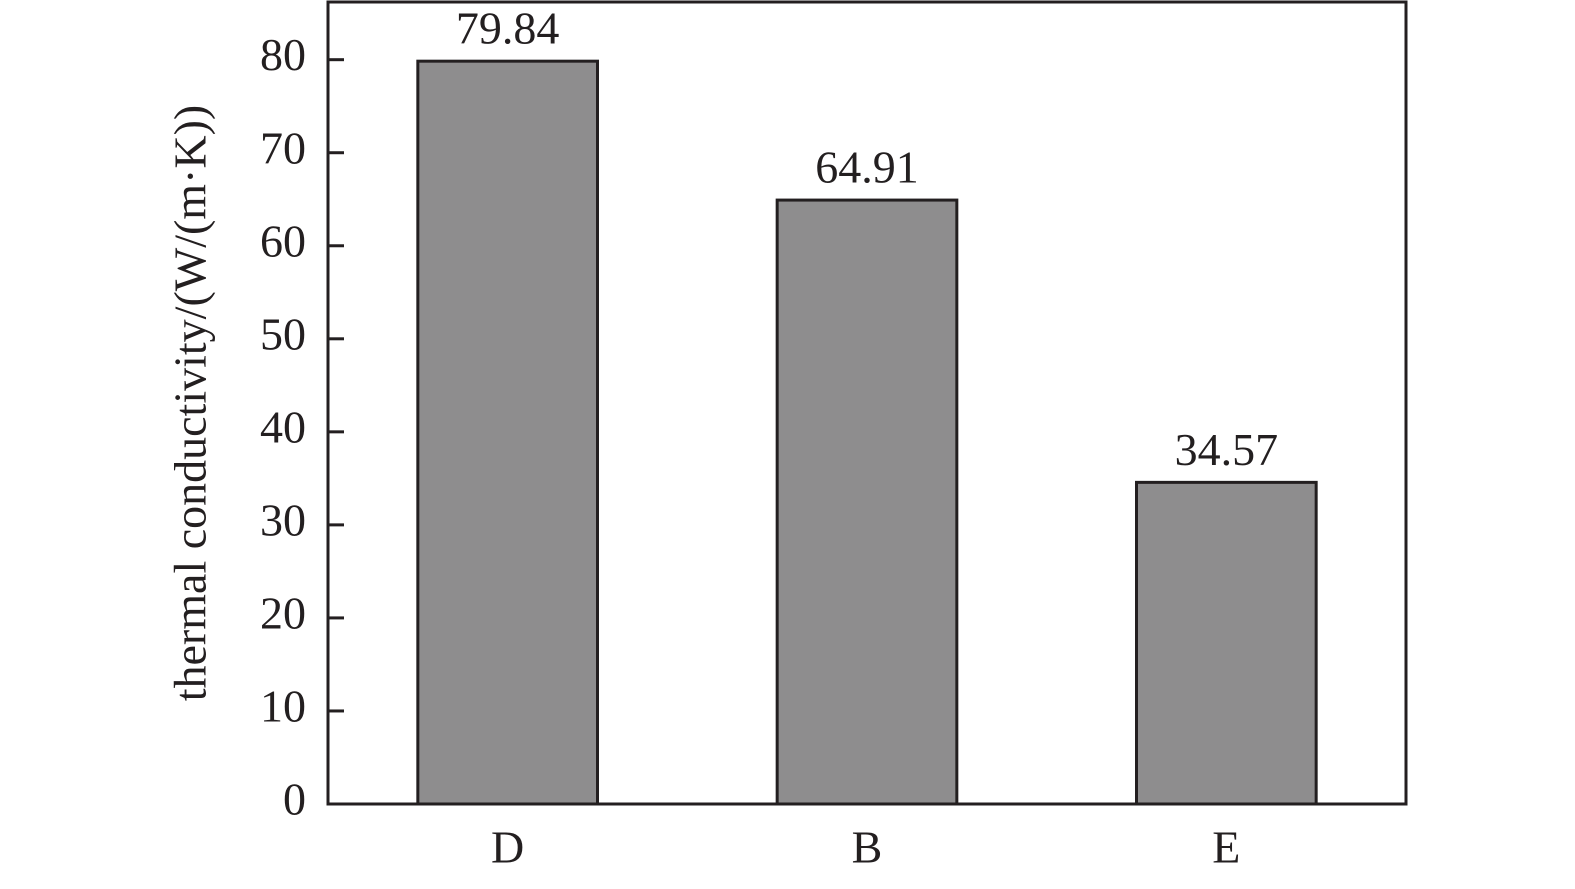 The width and height of the screenshot is (1575, 889). I want to click on value-label: 64.91, so click(867, 167).